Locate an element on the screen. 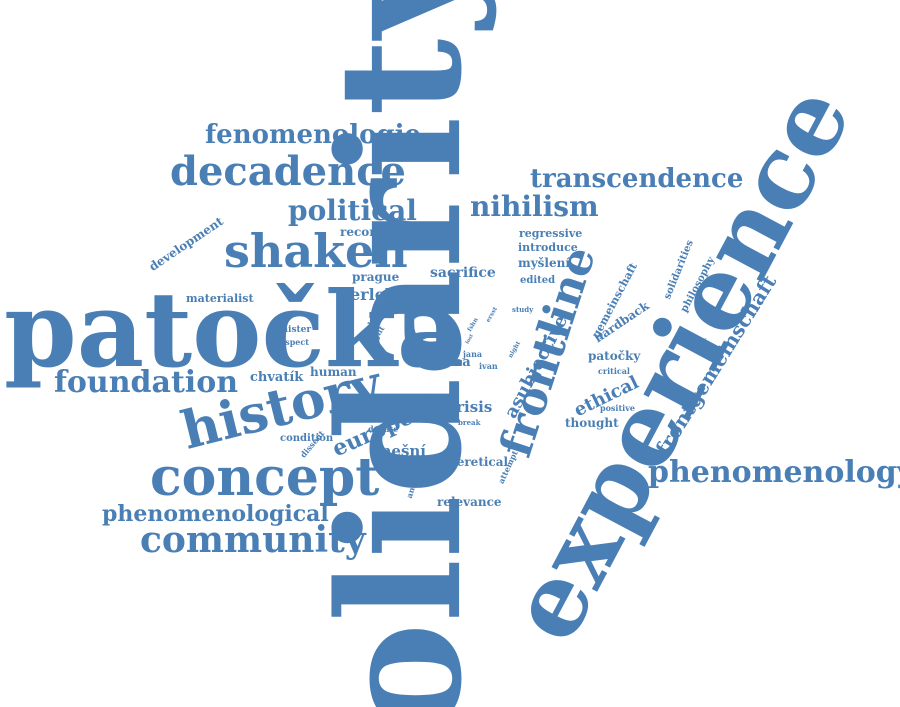 The image size is (900, 707). word-foundation: foundation is located at coordinates (146, 383).